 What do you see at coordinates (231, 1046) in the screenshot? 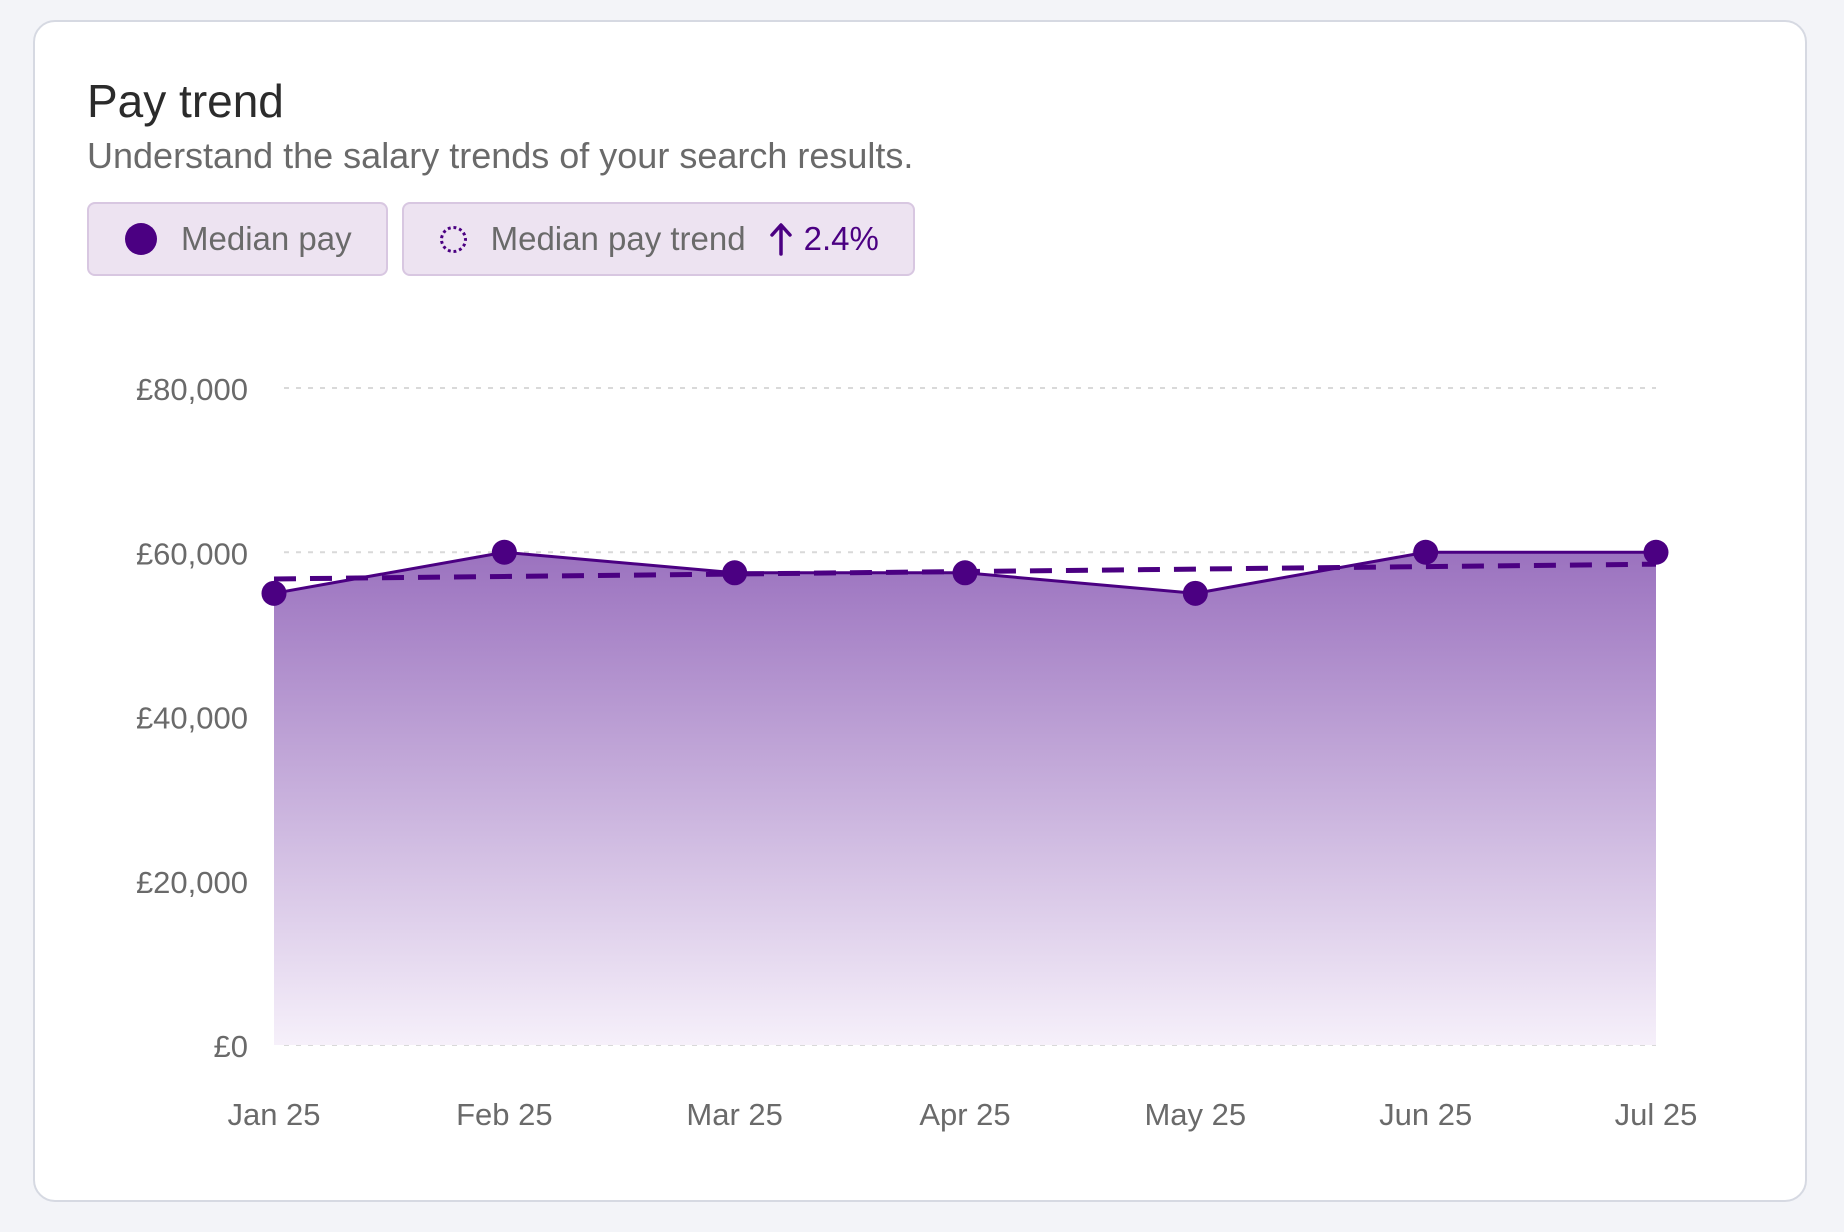
I see `y-tick-label: £0` at bounding box center [231, 1046].